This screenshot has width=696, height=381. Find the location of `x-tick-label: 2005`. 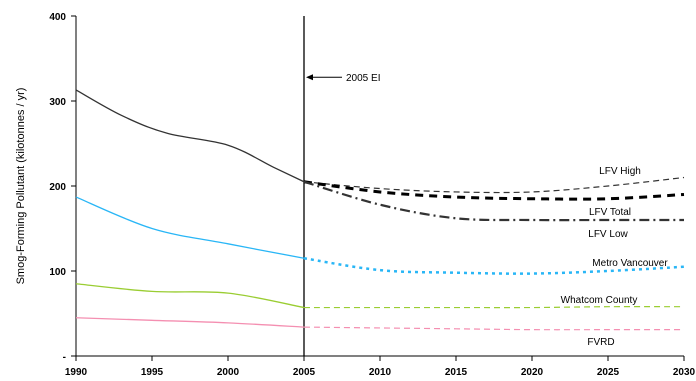

x-tick-label: 2005 is located at coordinates (304, 372).